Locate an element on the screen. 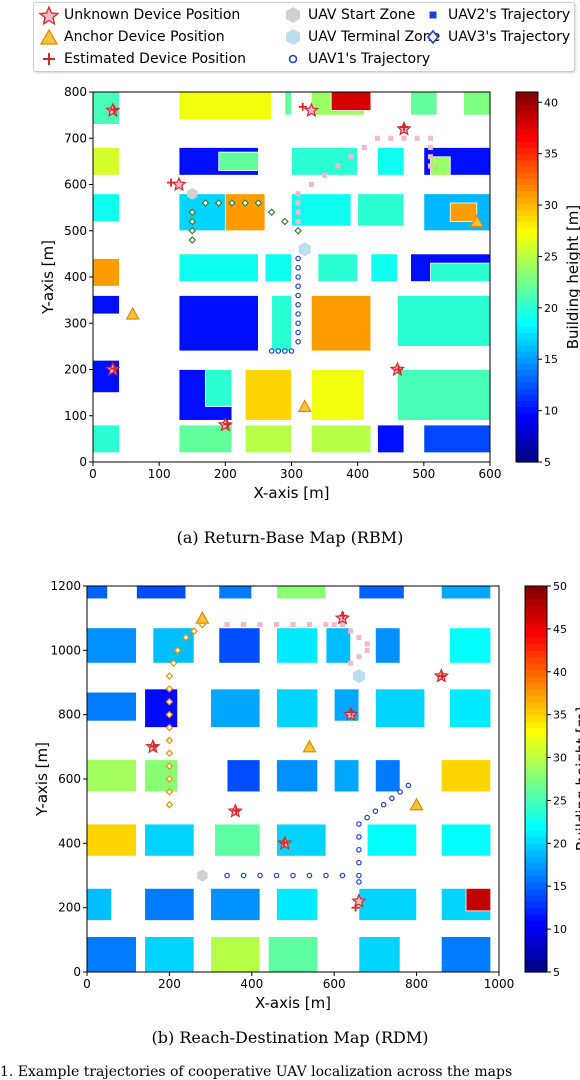 This screenshot has width=580, height=1080. colorbar-label: Building height [m] is located at coordinates (572, 277).